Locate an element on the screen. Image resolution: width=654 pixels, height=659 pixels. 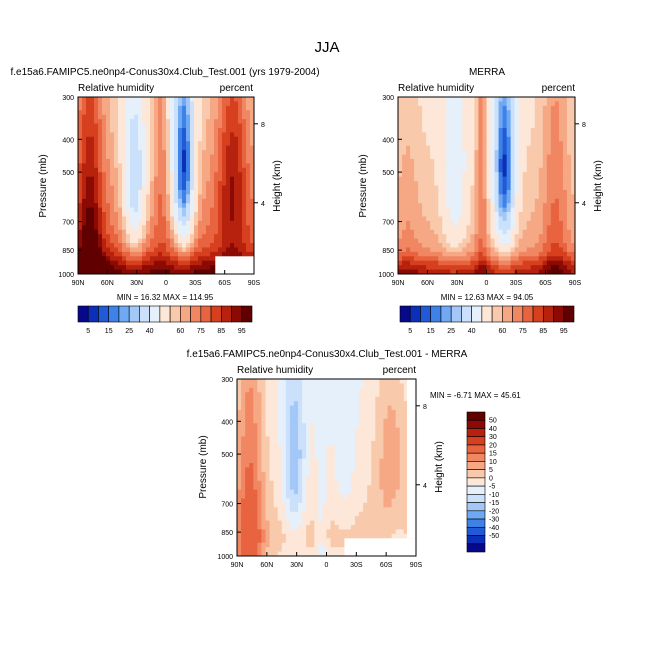
x-tick-label: 60S is located at coordinates (224, 283).